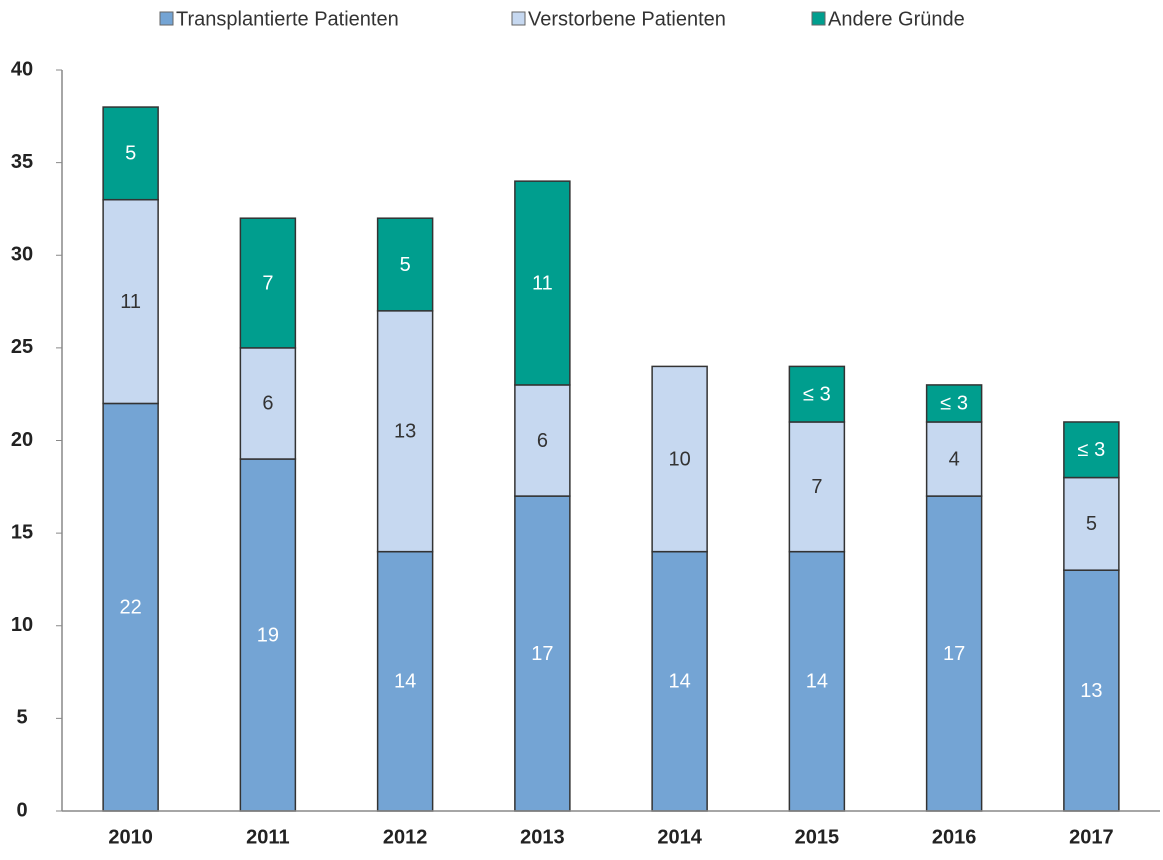 The image size is (1163, 860). I want to click on x-tick-label: 2016, so click(954, 837).